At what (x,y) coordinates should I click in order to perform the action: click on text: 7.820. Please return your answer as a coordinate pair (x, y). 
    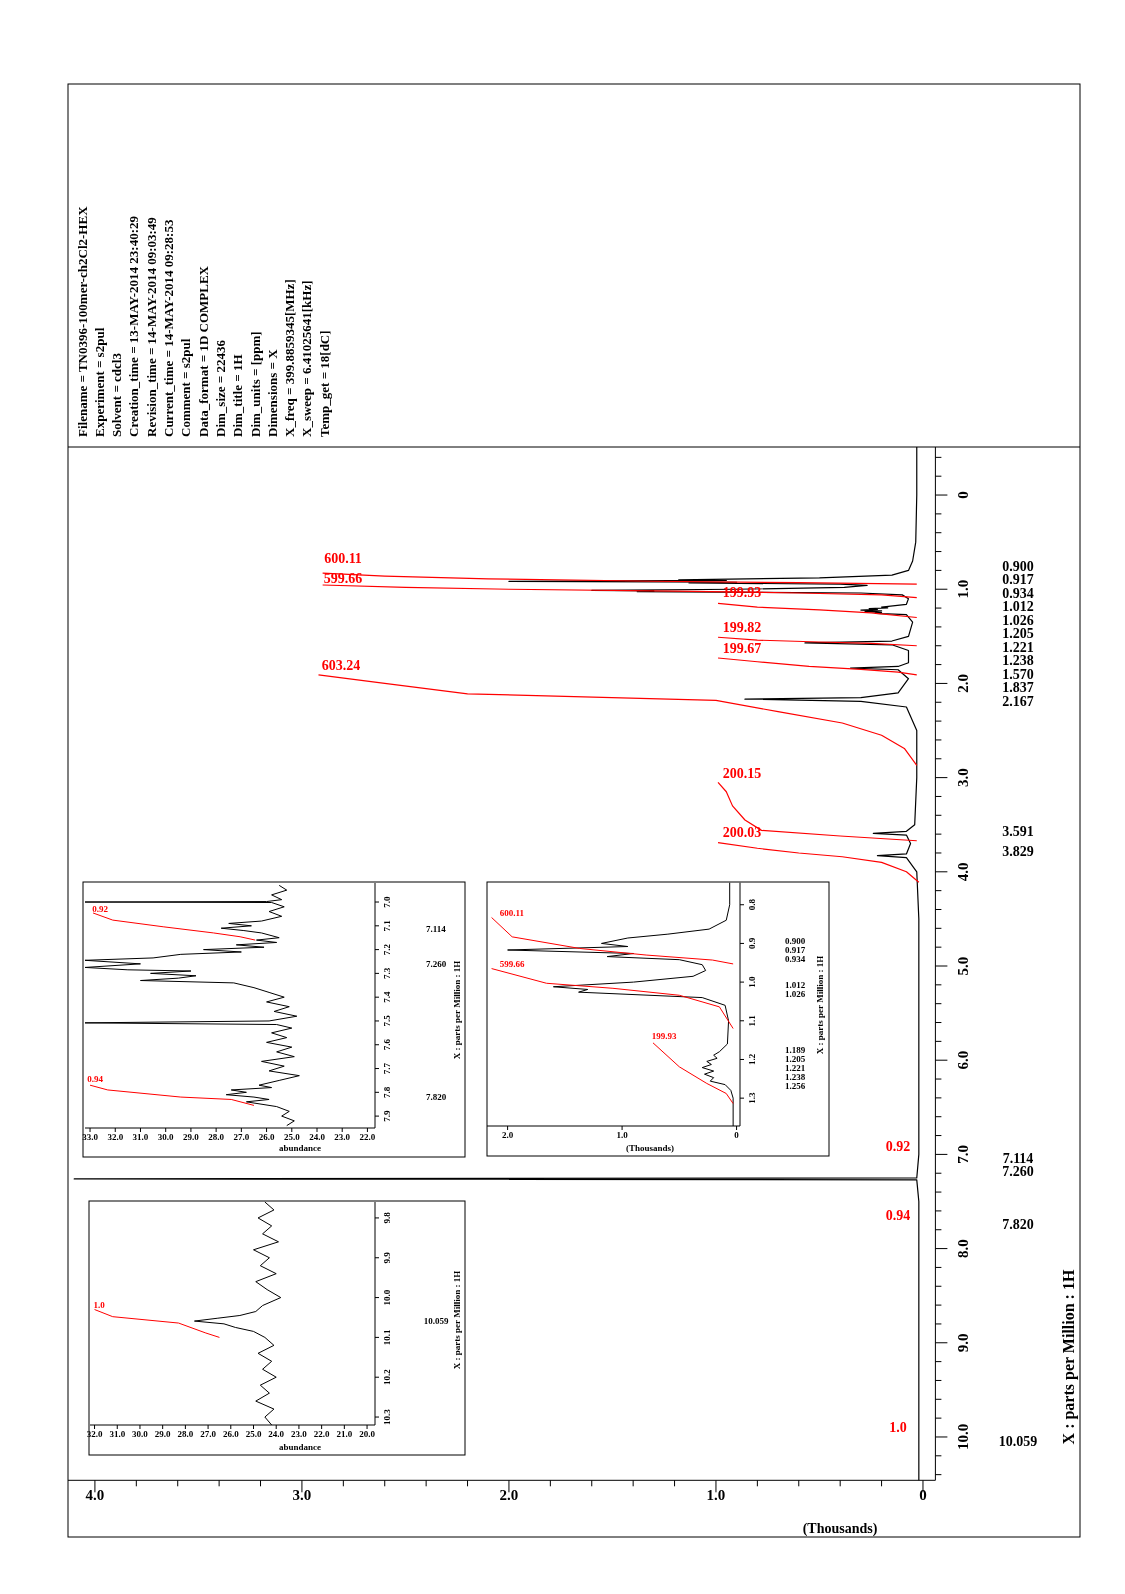
    Looking at the image, I should click on (1018, 1224).